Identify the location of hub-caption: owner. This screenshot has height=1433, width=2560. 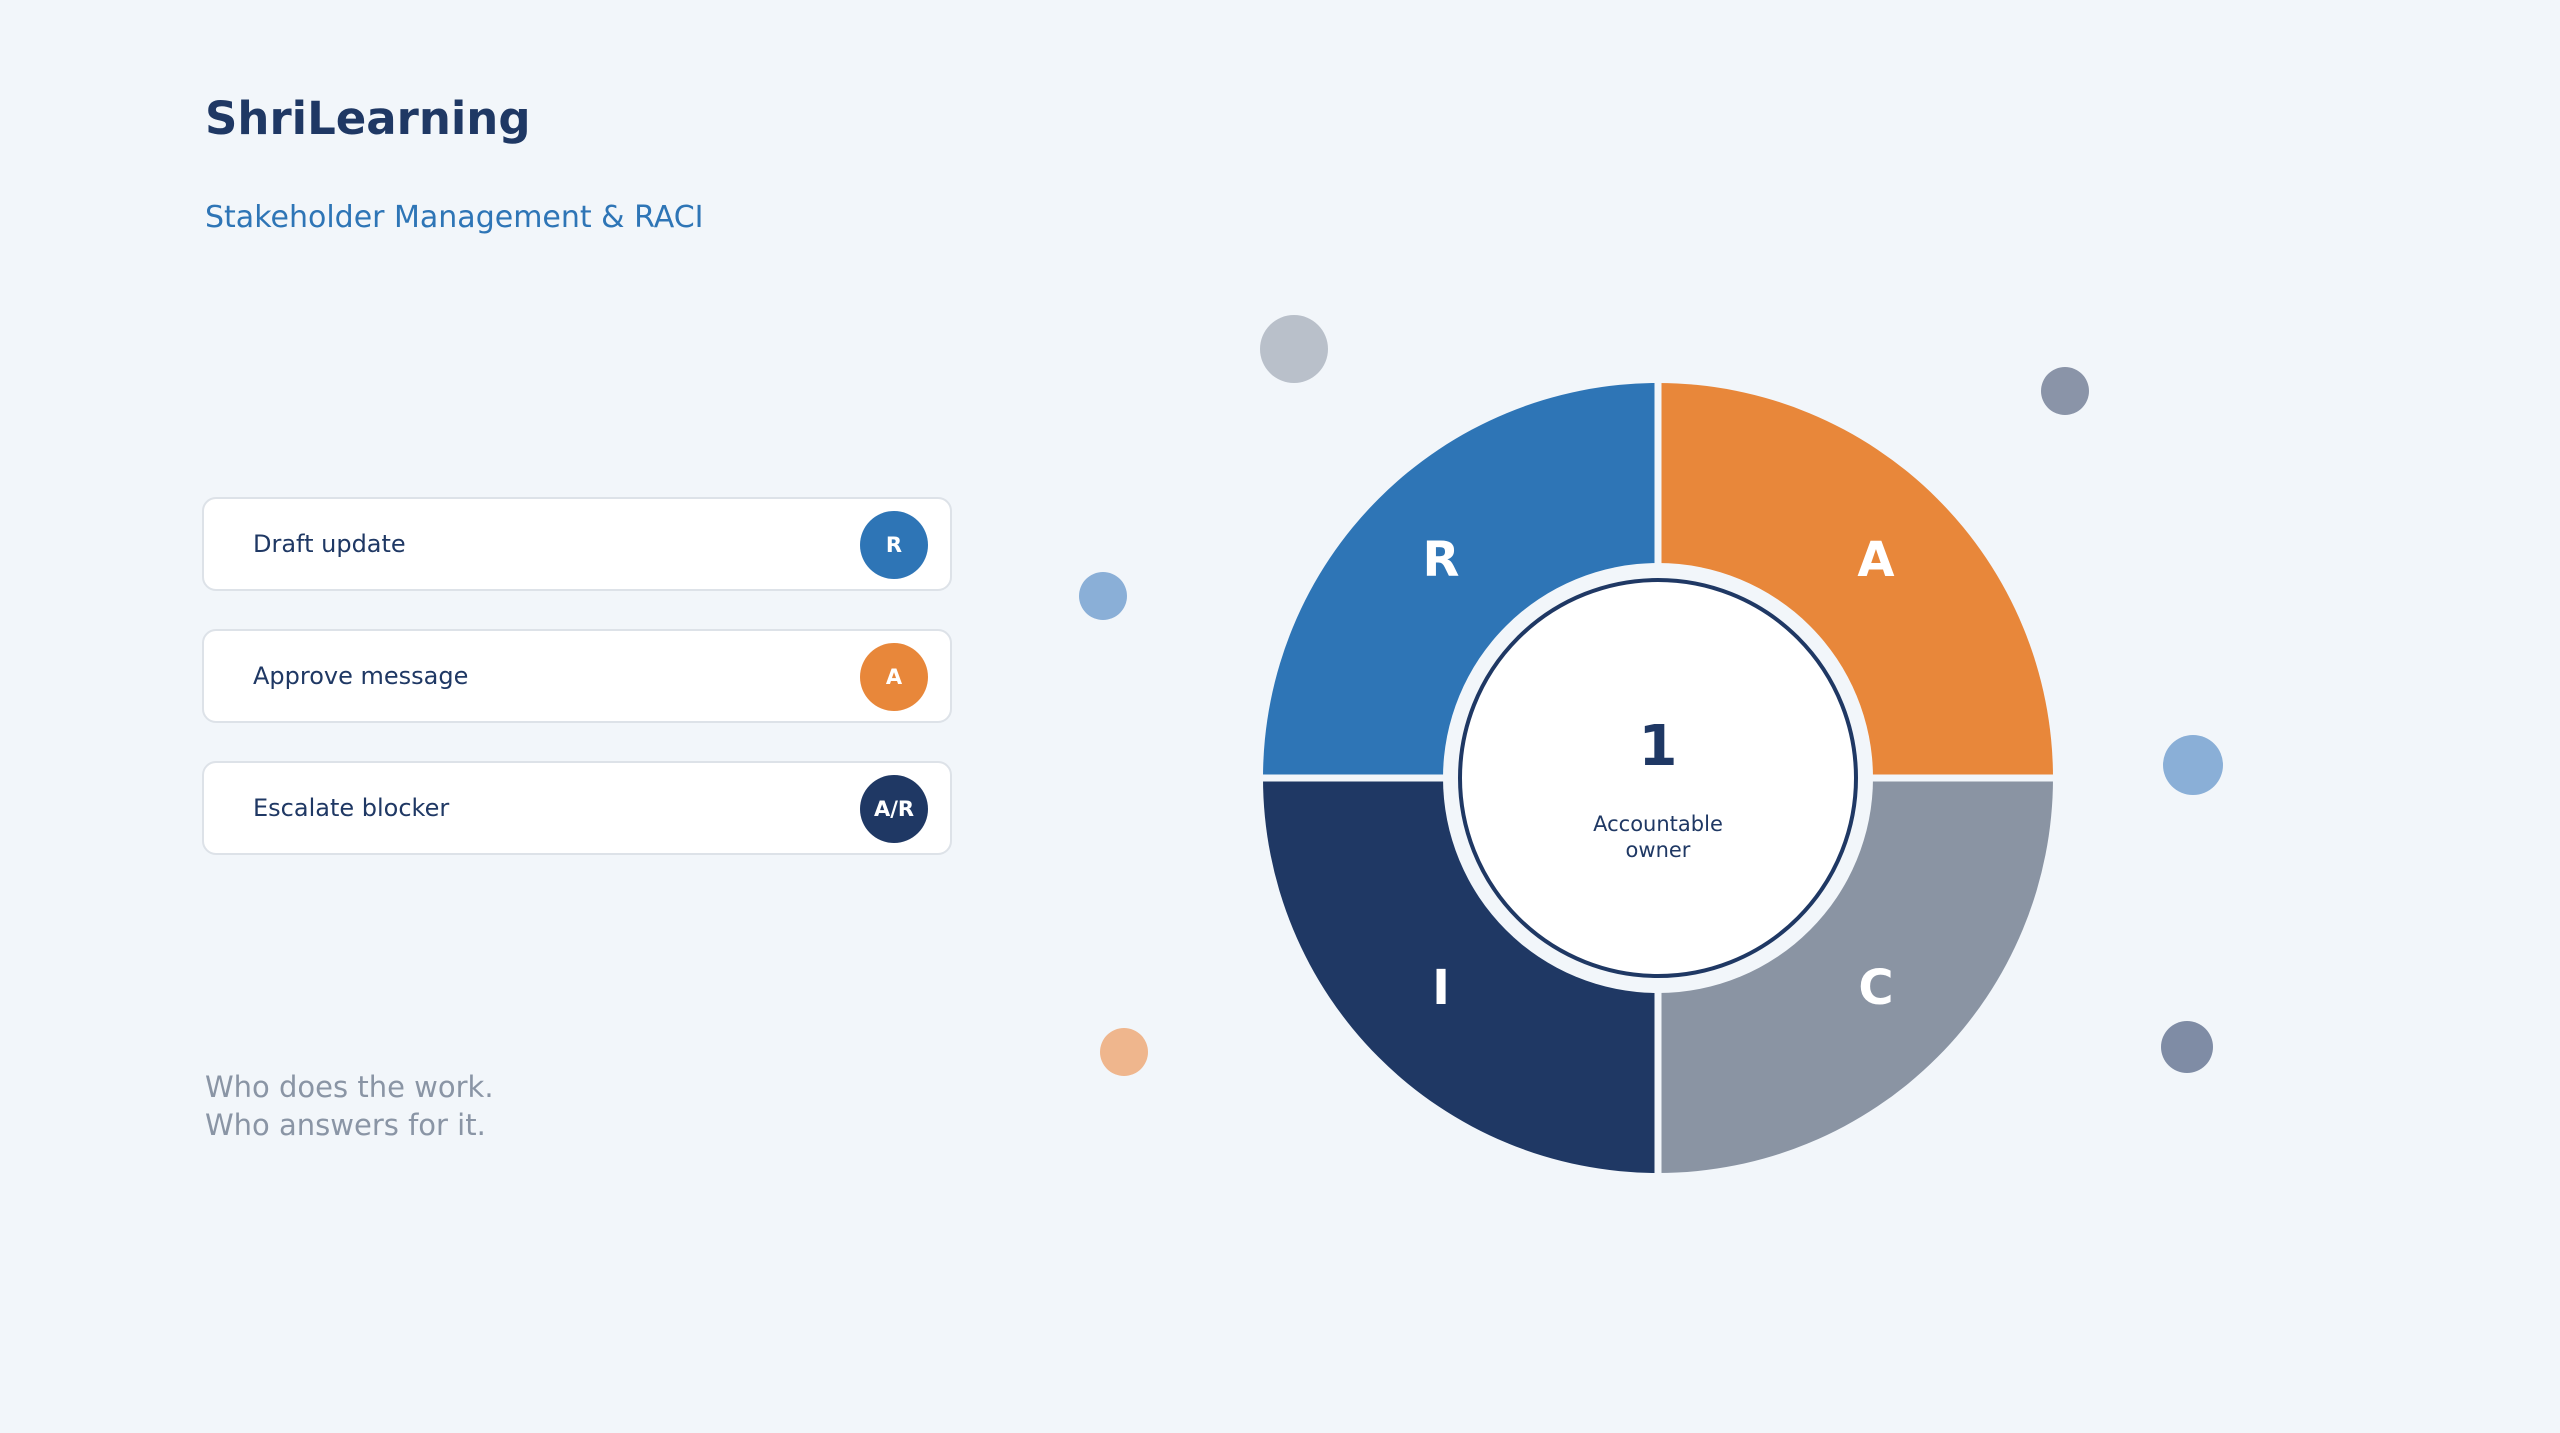
(1658, 850).